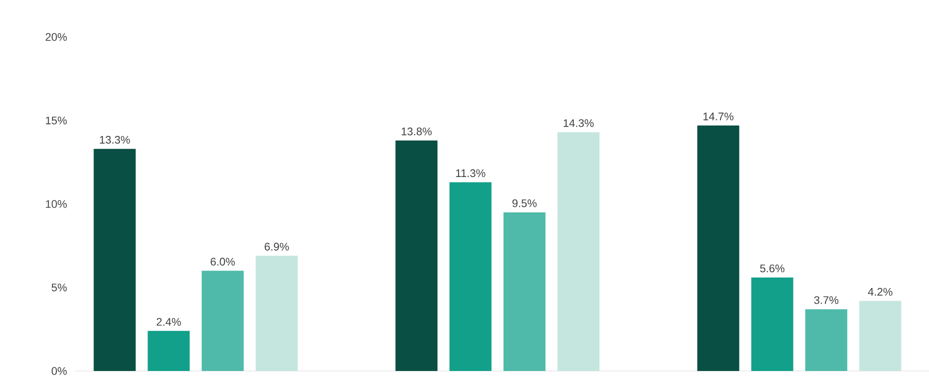 This screenshot has width=929, height=388. Describe the element at coordinates (579, 123) in the screenshot. I see `data-label: 14.3%` at that location.